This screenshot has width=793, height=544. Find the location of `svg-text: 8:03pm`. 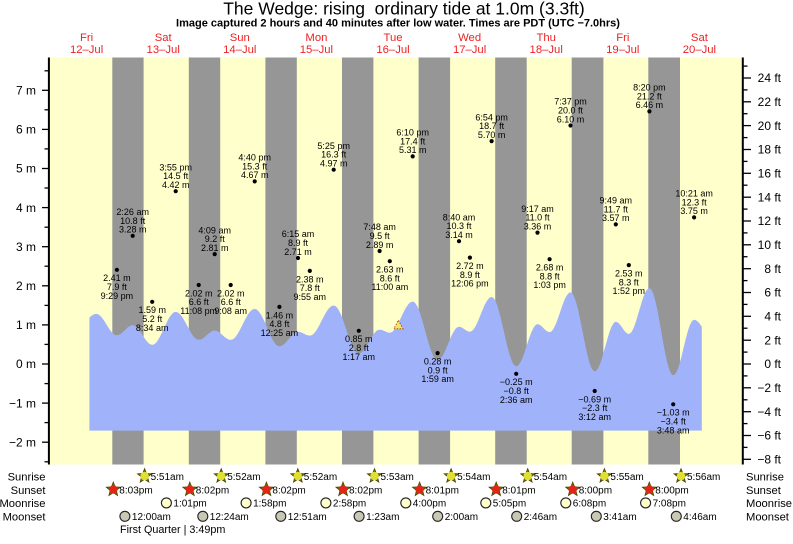

svg-text: 8:03pm is located at coordinates (135, 490).